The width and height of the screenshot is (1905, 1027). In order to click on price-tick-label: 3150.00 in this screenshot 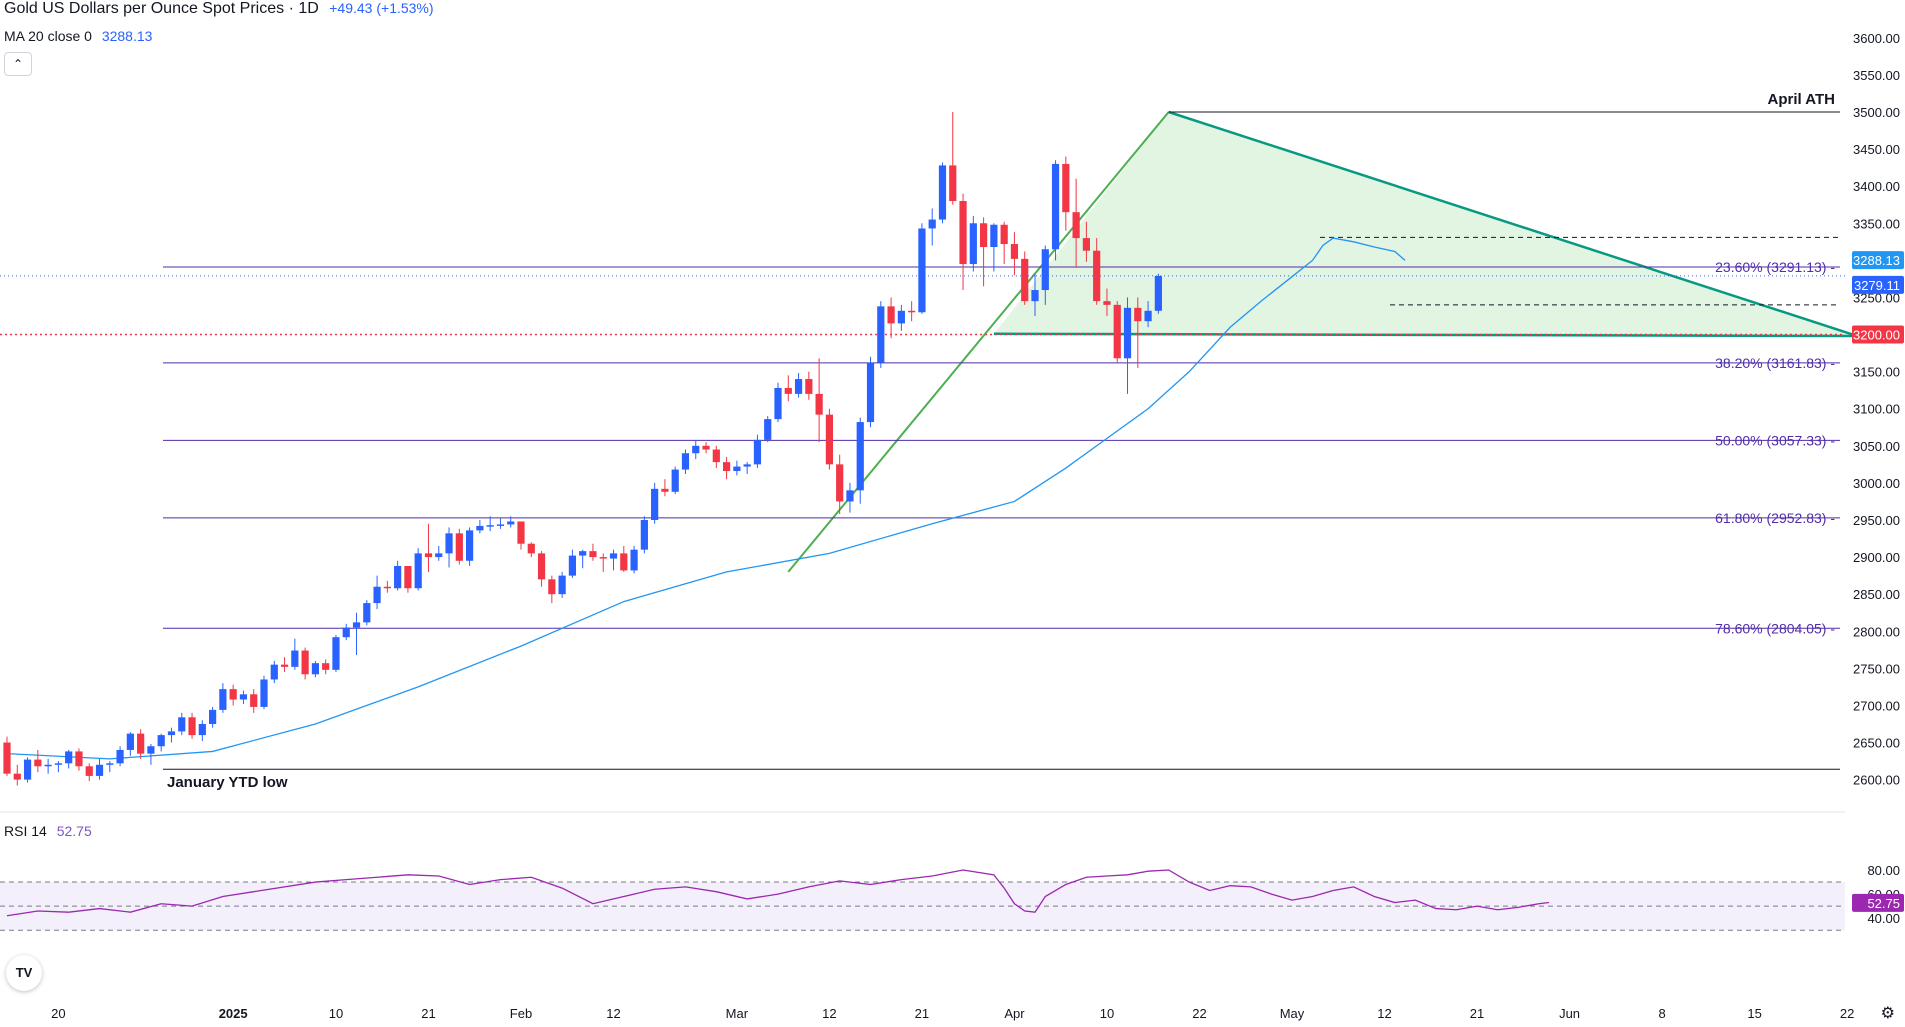, I will do `click(1876, 372)`.